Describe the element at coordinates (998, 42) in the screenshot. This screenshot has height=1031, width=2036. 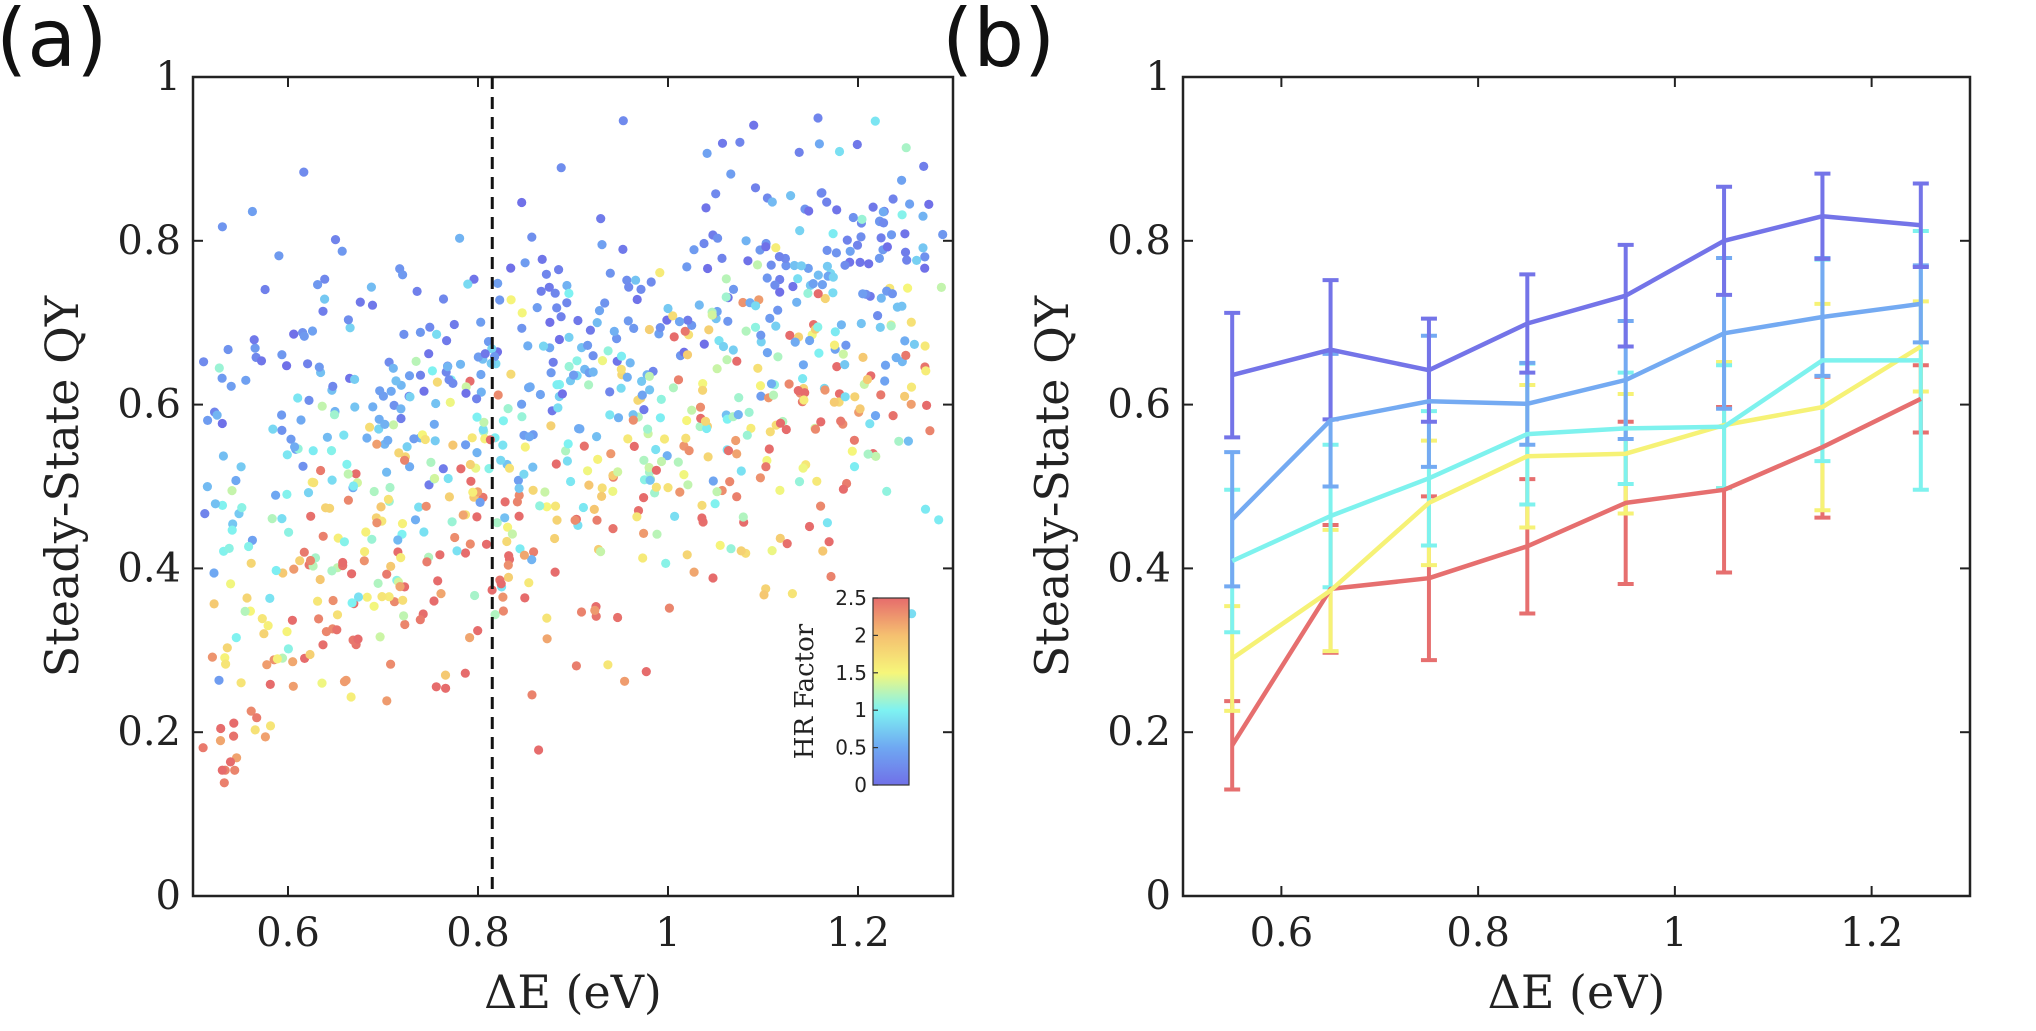
I see `panel-b-label: (b)` at that location.